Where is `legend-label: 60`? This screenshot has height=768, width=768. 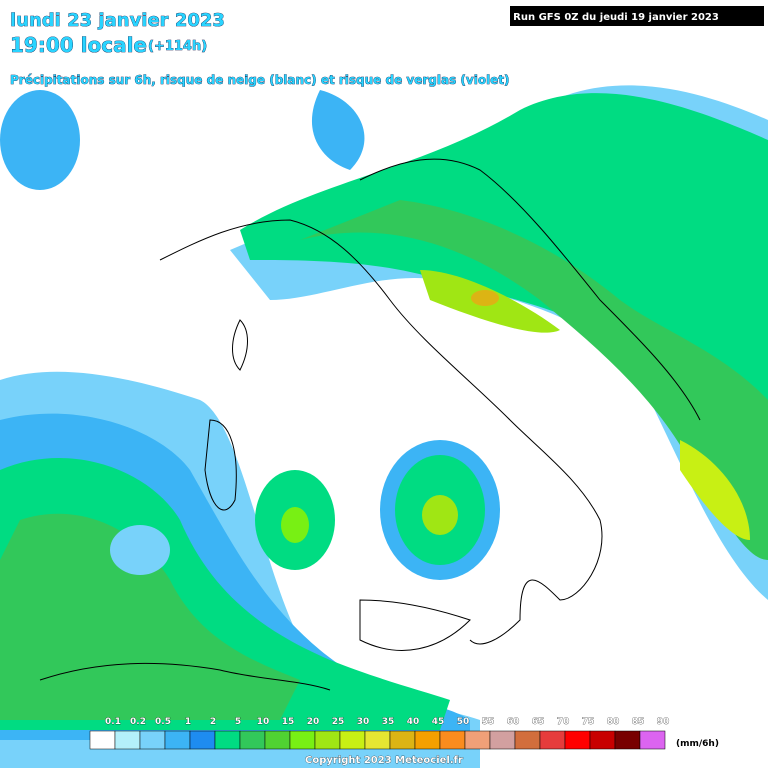
legend-label: 60 is located at coordinates (513, 722).